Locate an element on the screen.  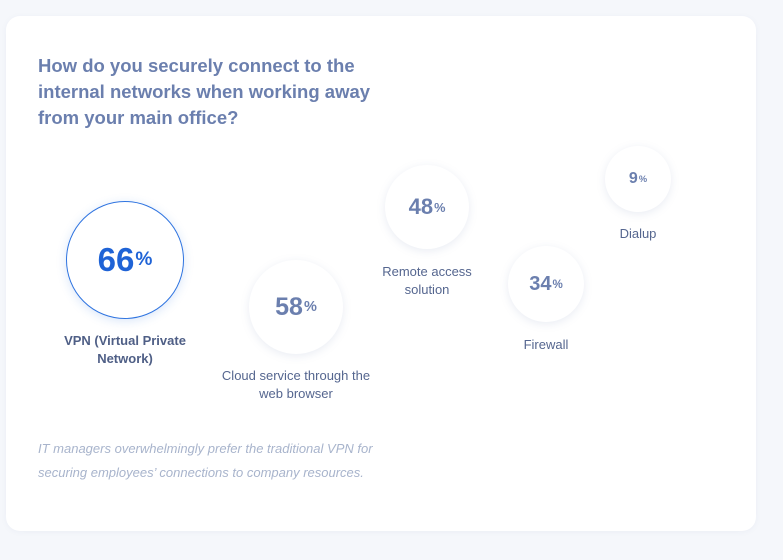
value-firewall: 34 is located at coordinates (540, 283).